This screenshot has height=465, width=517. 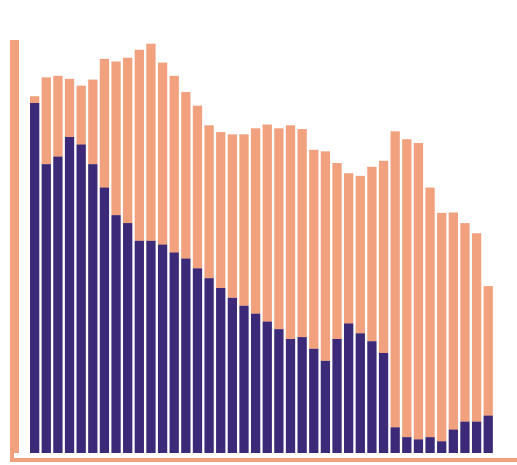 What do you see at coordinates (14, 246) in the screenshot?
I see `bar-edge-left` at bounding box center [14, 246].